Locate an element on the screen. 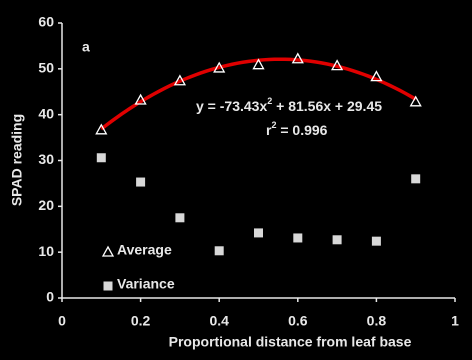 Image resolution: width=472 pixels, height=360 pixels. x-tick-label: 0.4 is located at coordinates (219, 321).